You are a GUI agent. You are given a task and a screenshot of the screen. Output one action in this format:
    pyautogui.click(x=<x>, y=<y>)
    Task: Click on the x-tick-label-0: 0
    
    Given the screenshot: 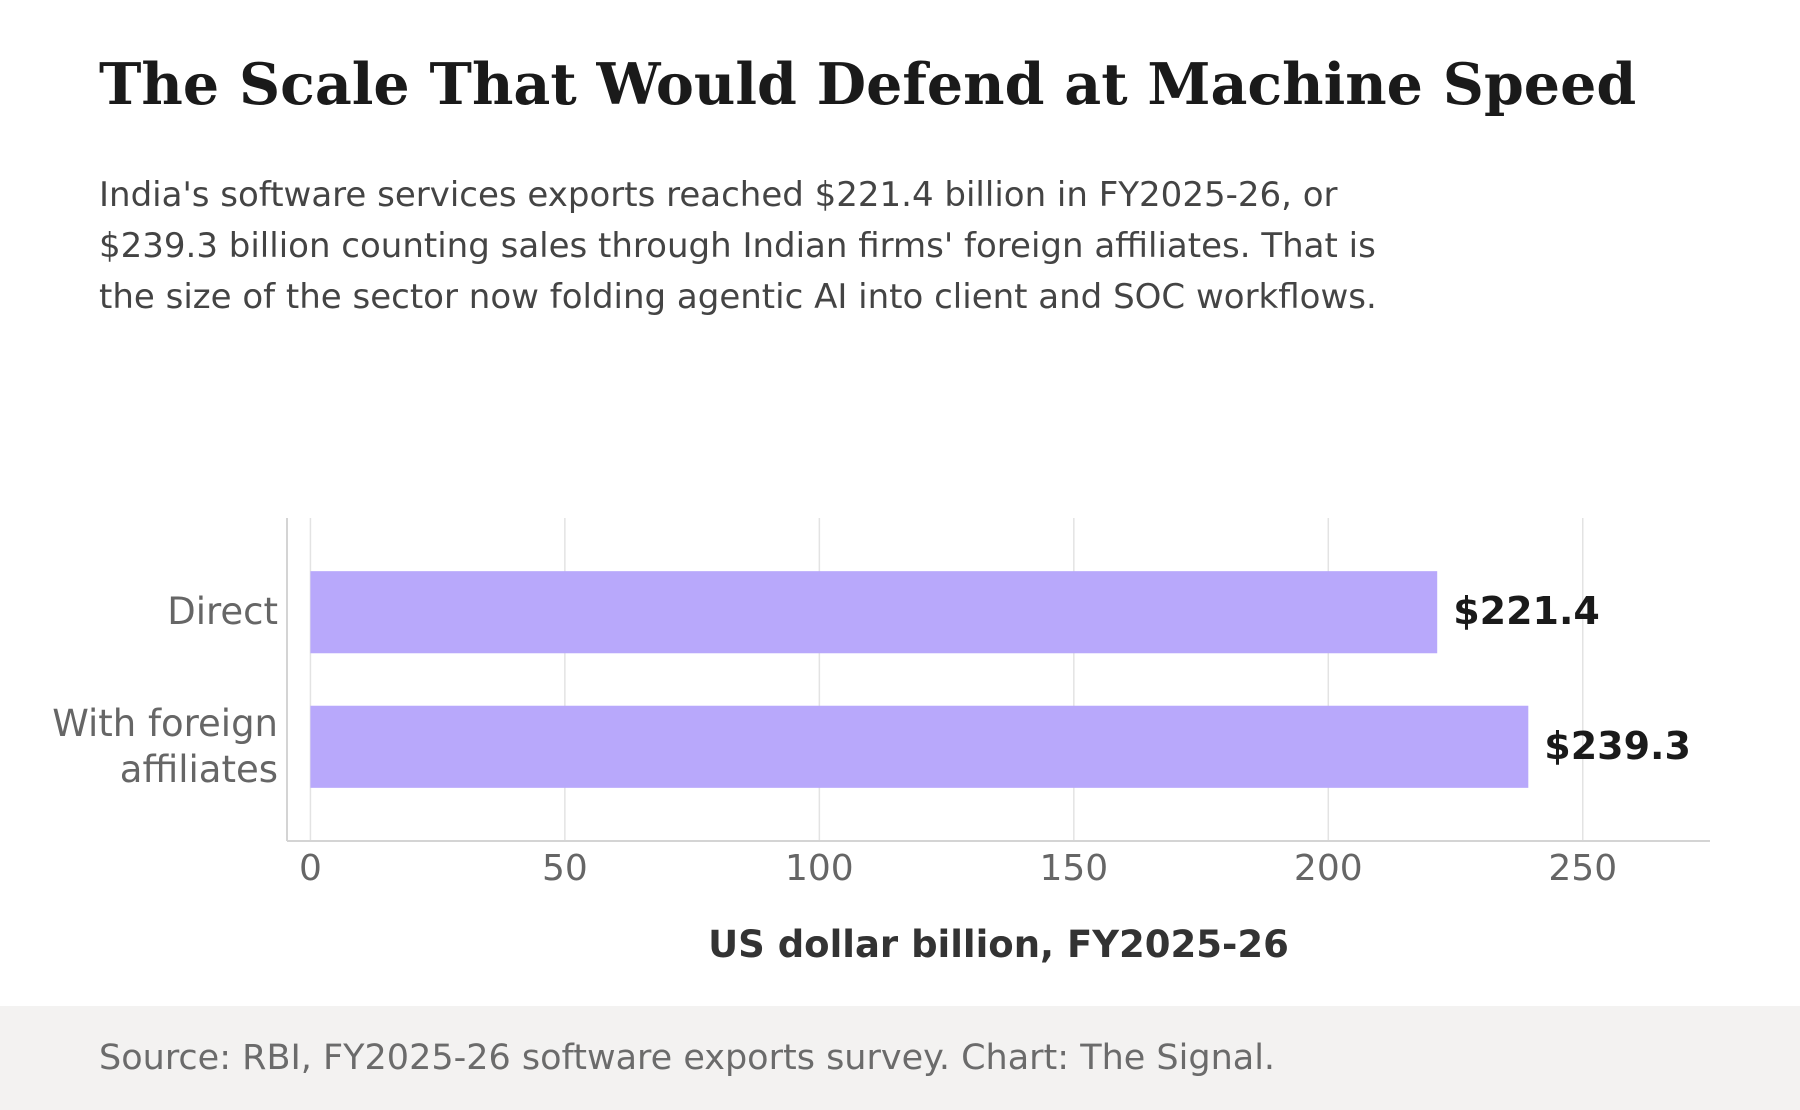 What is the action you would take?
    pyautogui.click(x=310, y=868)
    